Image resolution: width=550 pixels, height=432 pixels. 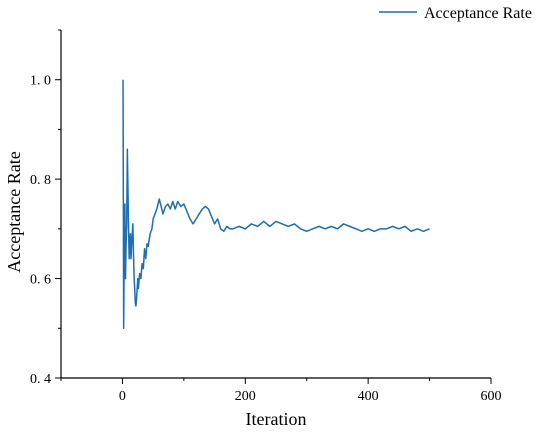 I want to click on y-tick-label: 0. 8, so click(x=40, y=180).